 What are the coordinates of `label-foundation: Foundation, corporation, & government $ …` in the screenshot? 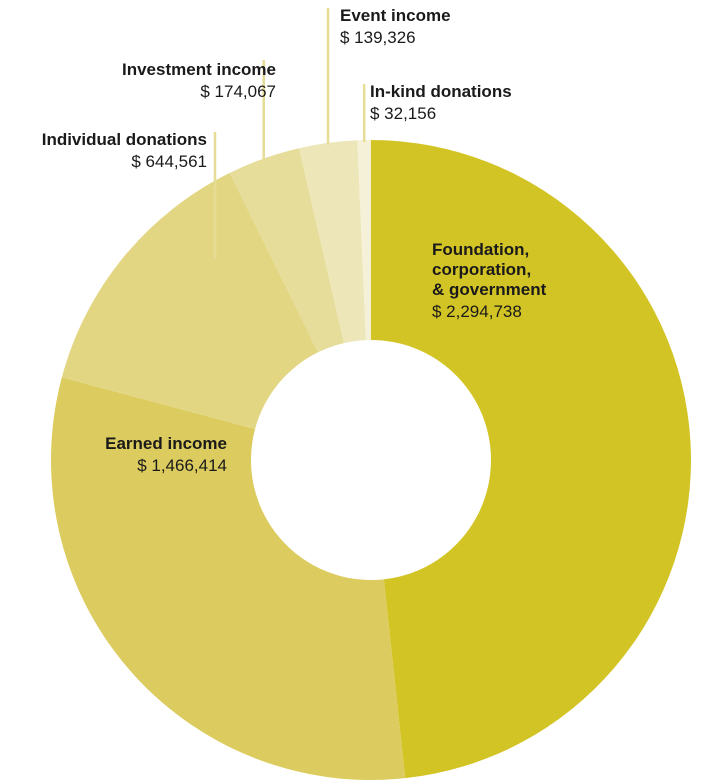 It's located at (489, 281).